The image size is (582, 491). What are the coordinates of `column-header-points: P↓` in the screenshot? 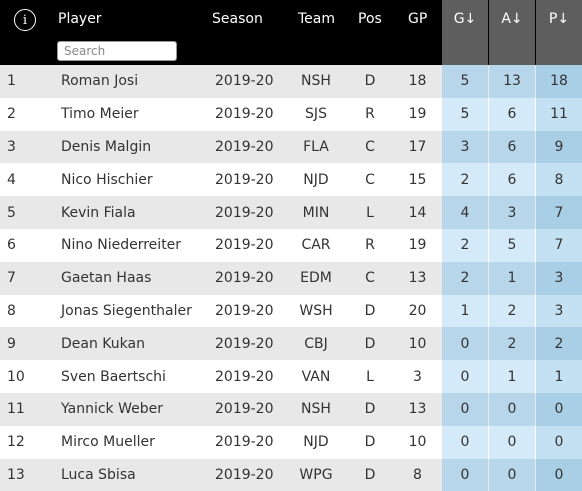 It's located at (559, 32).